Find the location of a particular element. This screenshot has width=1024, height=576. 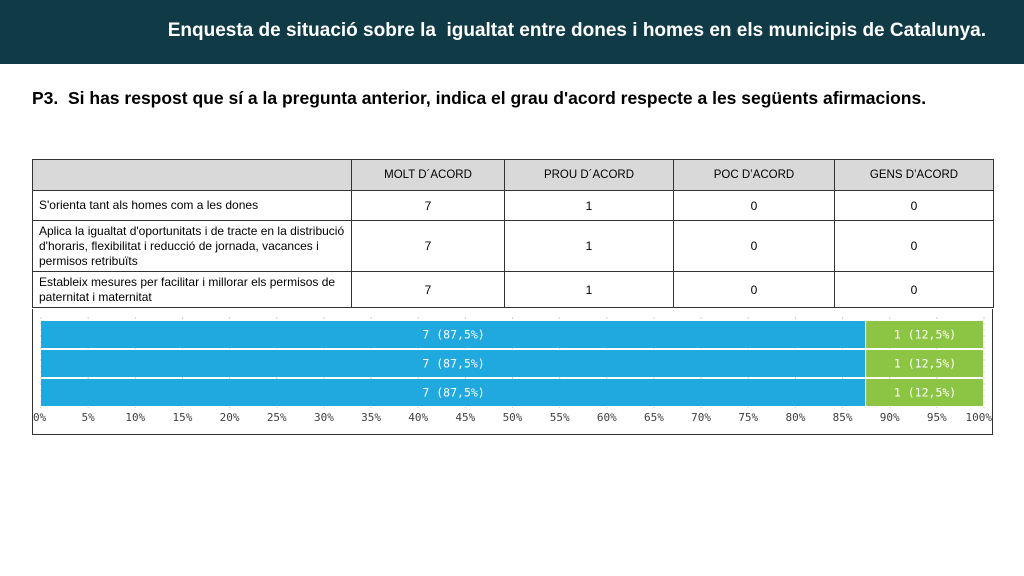

x-tick-label: 50% is located at coordinates (513, 417).